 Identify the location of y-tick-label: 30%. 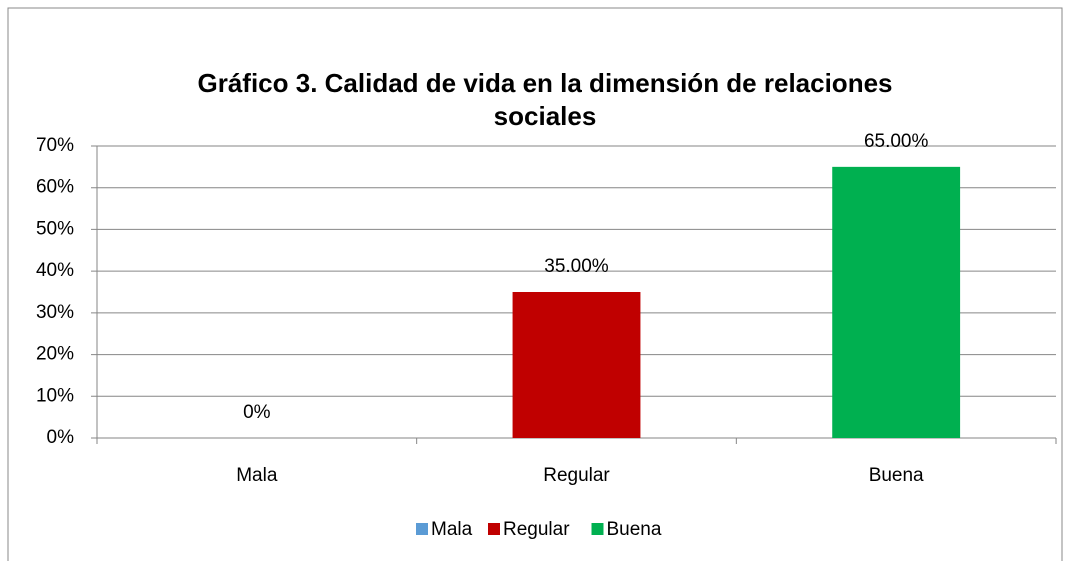
(55, 312).